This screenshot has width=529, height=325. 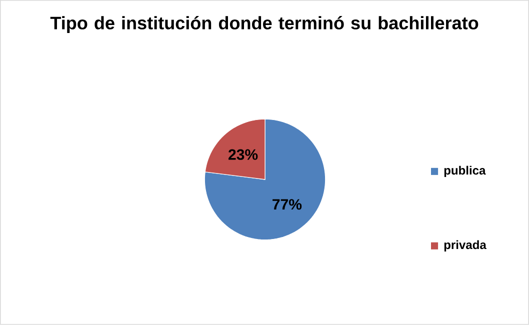 I want to click on legend-label: publica, so click(x=465, y=172).